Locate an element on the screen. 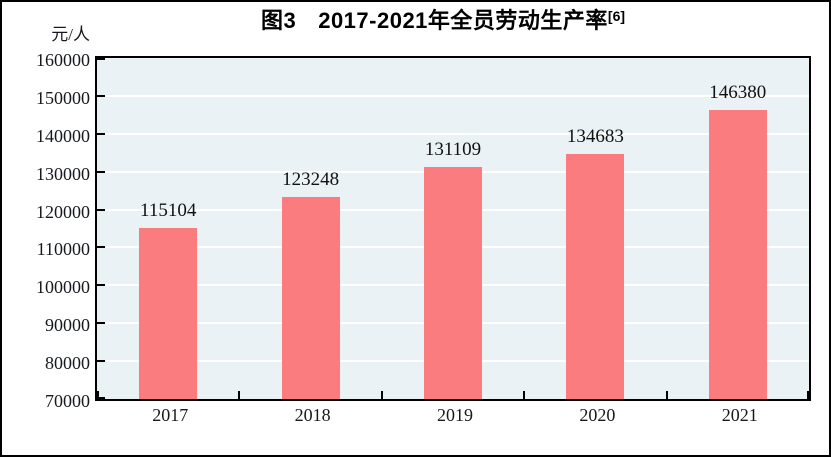 This screenshot has width=831, height=457. bar-2019 is located at coordinates (453, 283).